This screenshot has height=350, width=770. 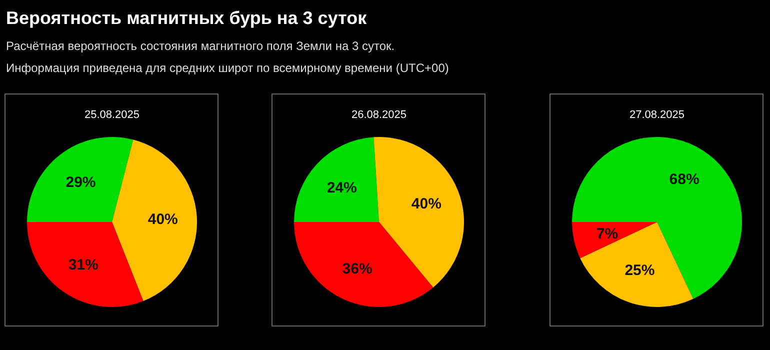 What do you see at coordinates (657, 115) in the screenshot?
I see `chart-title: 27.08.2025` at bounding box center [657, 115].